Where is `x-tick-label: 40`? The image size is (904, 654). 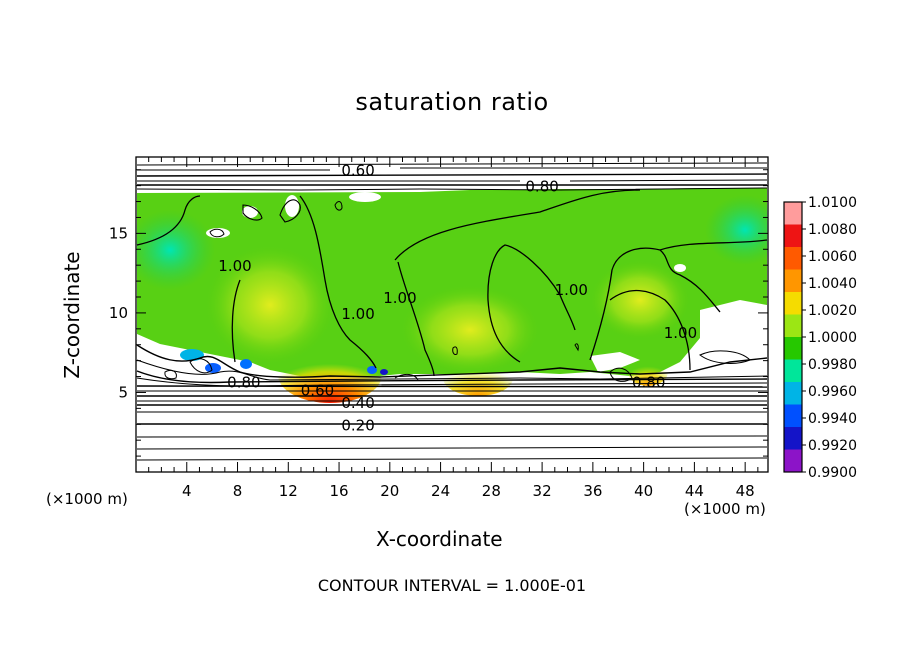 x-tick-label: 40 is located at coordinates (643, 491).